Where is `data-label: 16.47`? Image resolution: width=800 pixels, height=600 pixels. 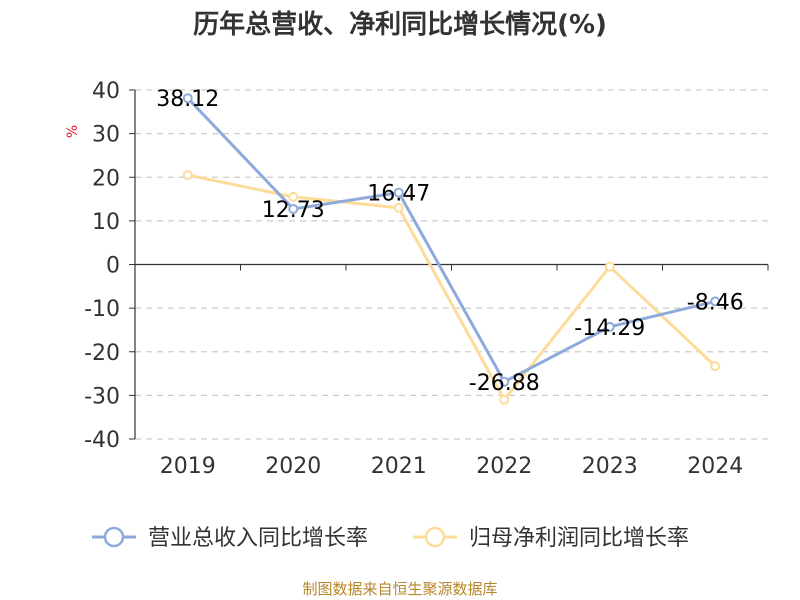 data-label: 16.47 is located at coordinates (398, 194).